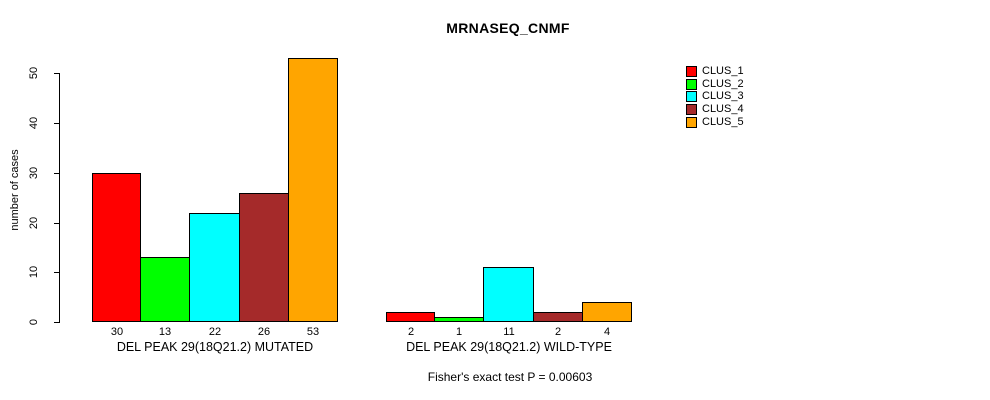 This screenshot has height=400, width=990. What do you see at coordinates (509, 347) in the screenshot?
I see `group-label-wild-type: DEL PEAK 29(18Q21.2) WILD-TYPE` at bounding box center [509, 347].